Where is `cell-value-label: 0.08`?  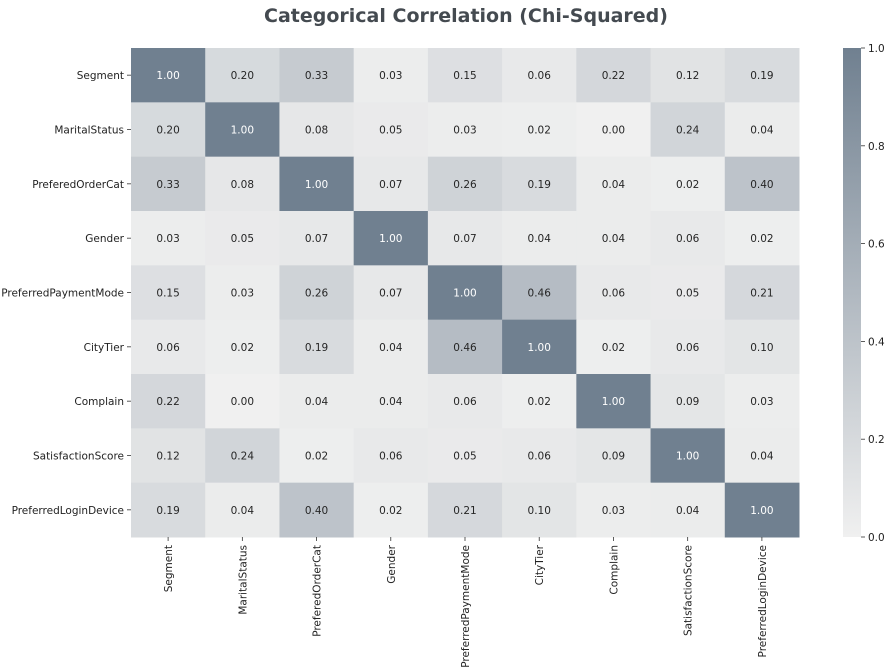 cell-value-label: 0.08 is located at coordinates (242, 185).